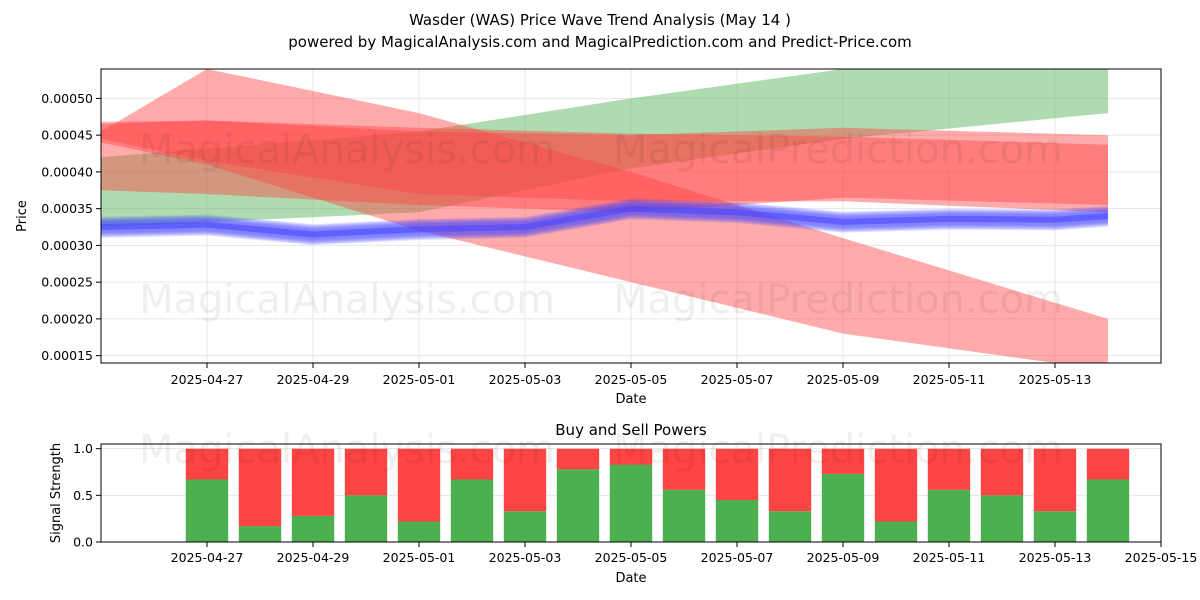 This screenshot has width=1200, height=600. Describe the element at coordinates (630, 578) in the screenshot. I see `signal-x-axis-label: Date` at that location.